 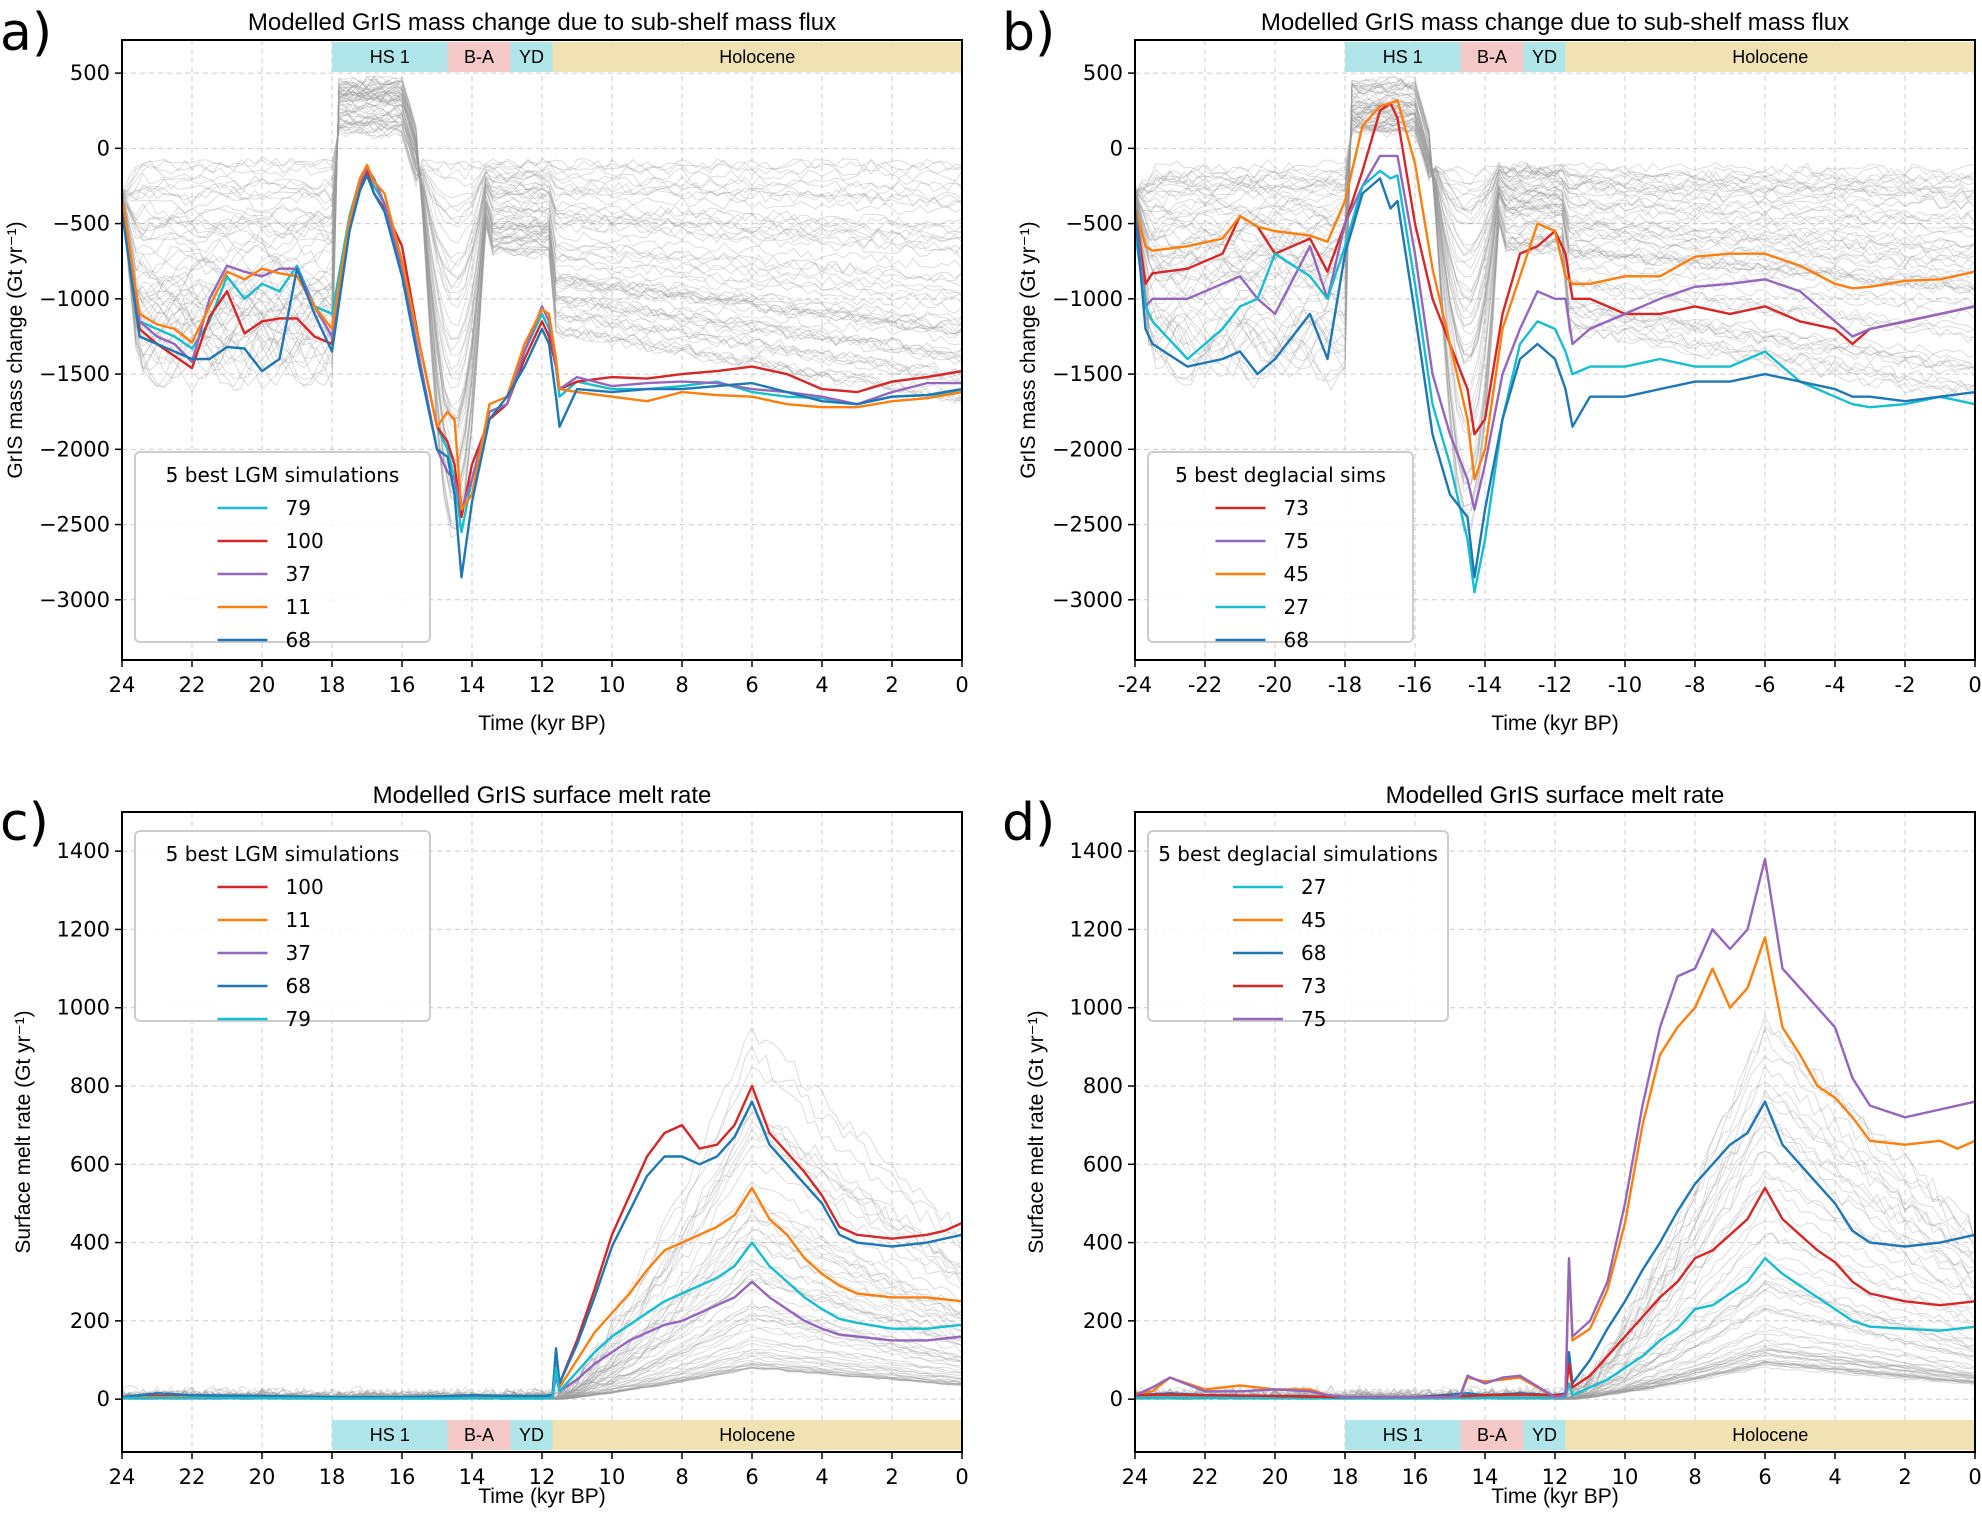 I want to click on x-tick-label: 2, so click(x=891, y=1477).